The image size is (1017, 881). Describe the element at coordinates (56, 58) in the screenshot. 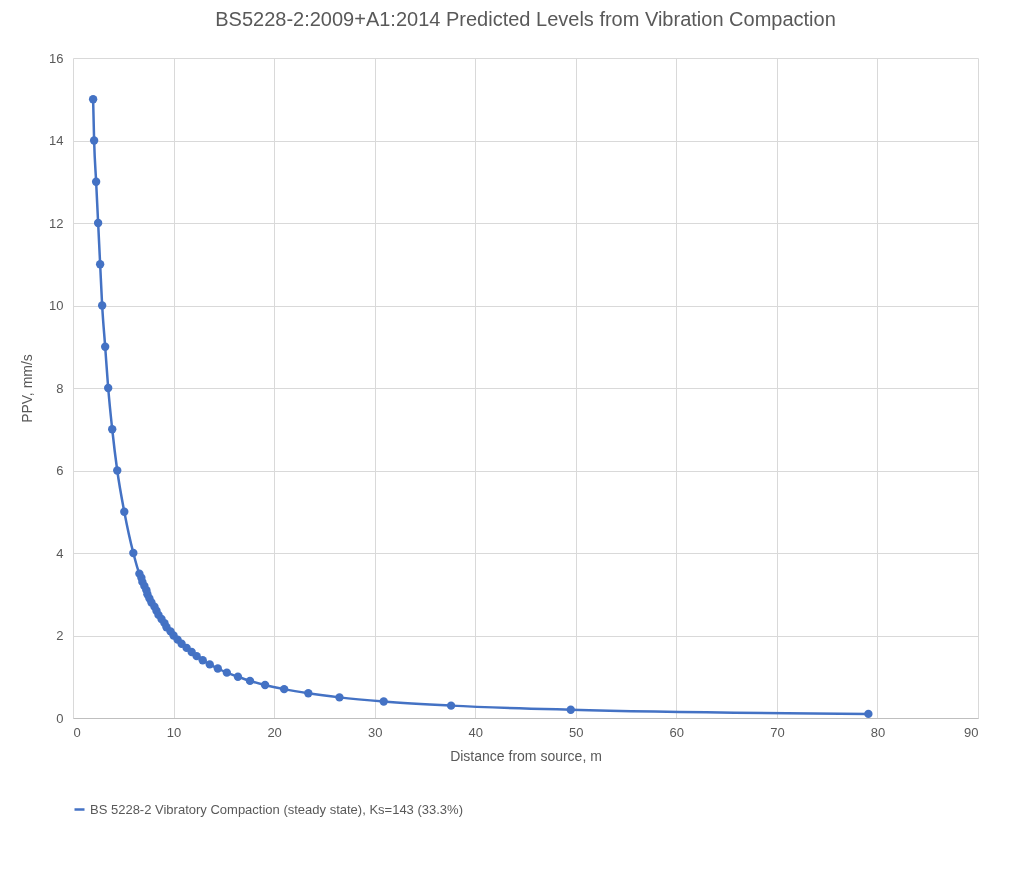

I see `y-tick-label: 16` at that location.